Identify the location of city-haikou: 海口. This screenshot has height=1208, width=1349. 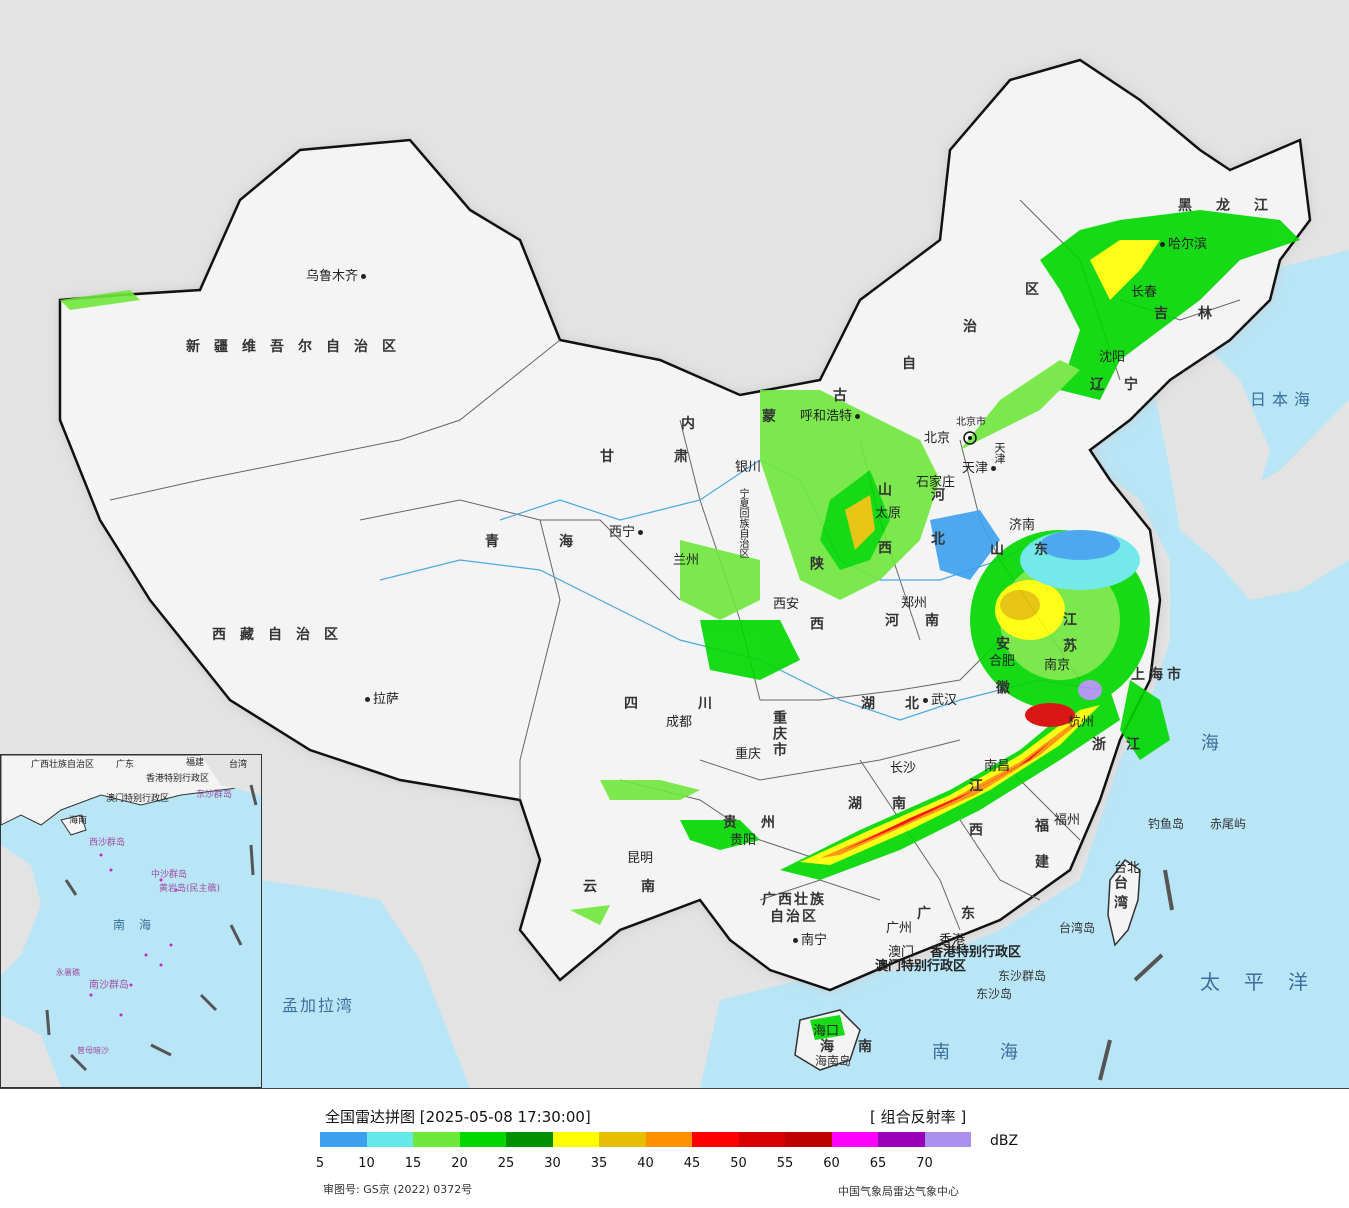
(826, 1031).